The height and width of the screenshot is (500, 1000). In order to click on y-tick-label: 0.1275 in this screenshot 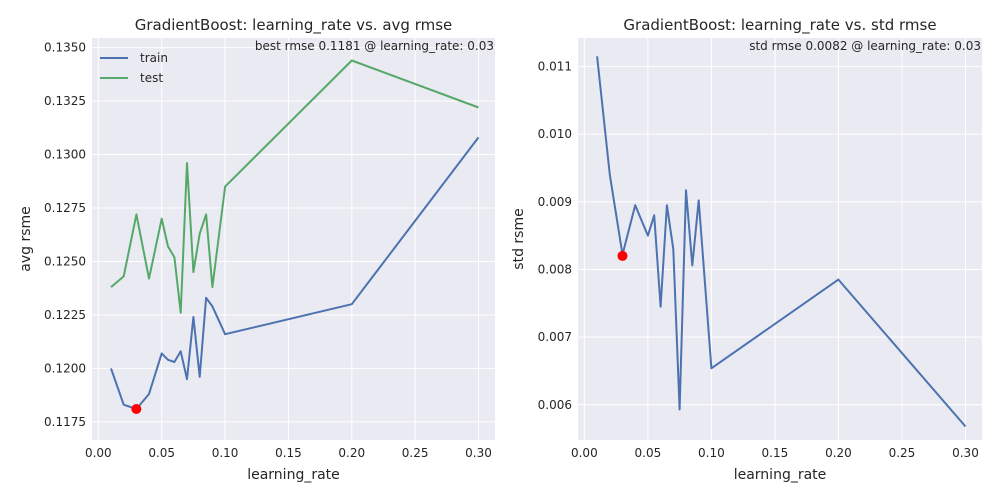, I will do `click(65, 208)`.